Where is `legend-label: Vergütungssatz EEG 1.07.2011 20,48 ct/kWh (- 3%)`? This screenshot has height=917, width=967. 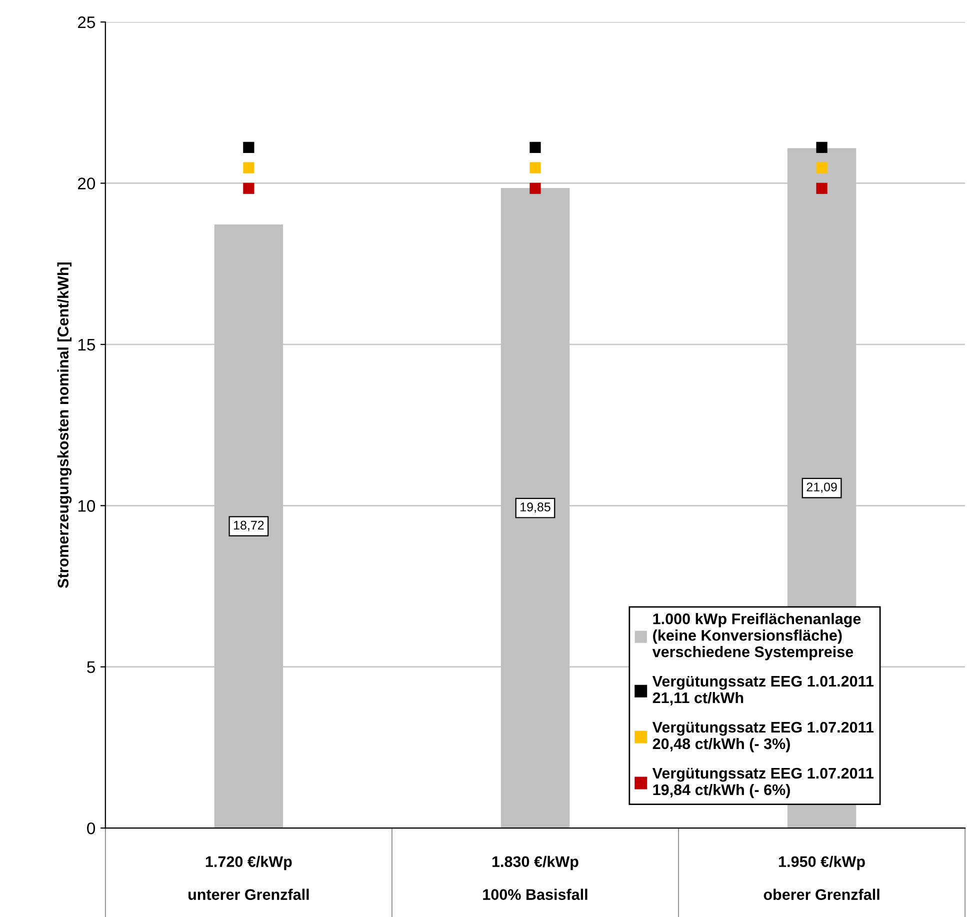 legend-label: Vergütungssatz EEG 1.07.2011 20,48 ct/kWh (- 3%) is located at coordinates (763, 737).